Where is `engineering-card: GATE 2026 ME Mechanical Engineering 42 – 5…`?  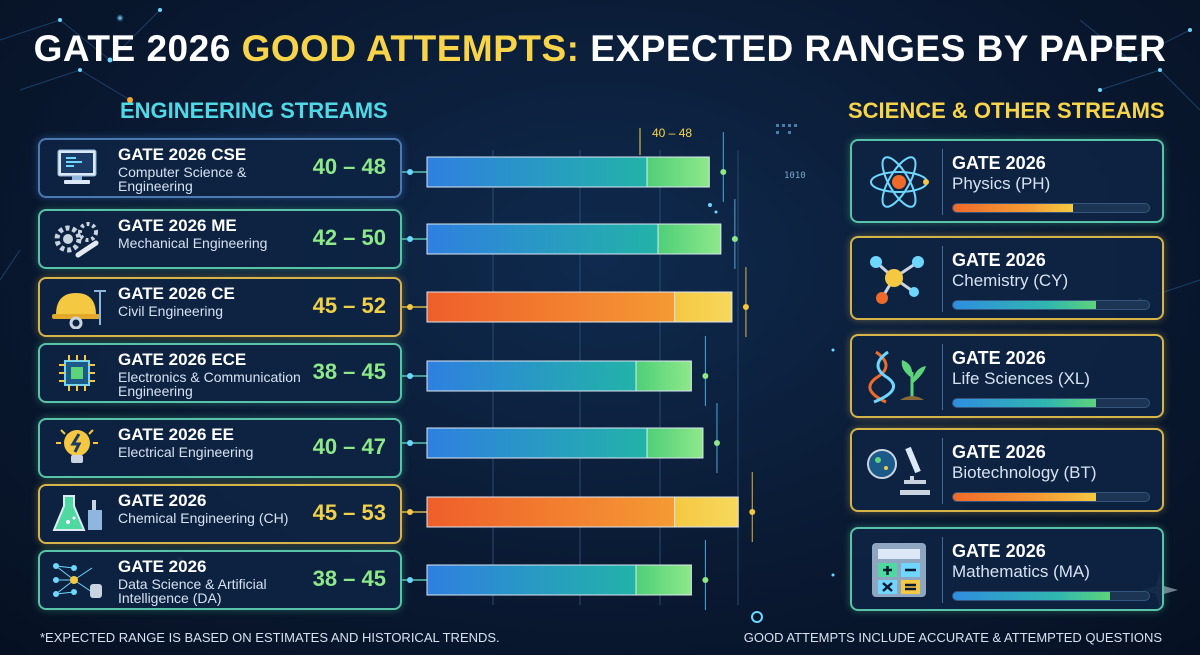 engineering-card: GATE 2026 ME Mechanical Engineering 42 – 5… is located at coordinates (220, 239).